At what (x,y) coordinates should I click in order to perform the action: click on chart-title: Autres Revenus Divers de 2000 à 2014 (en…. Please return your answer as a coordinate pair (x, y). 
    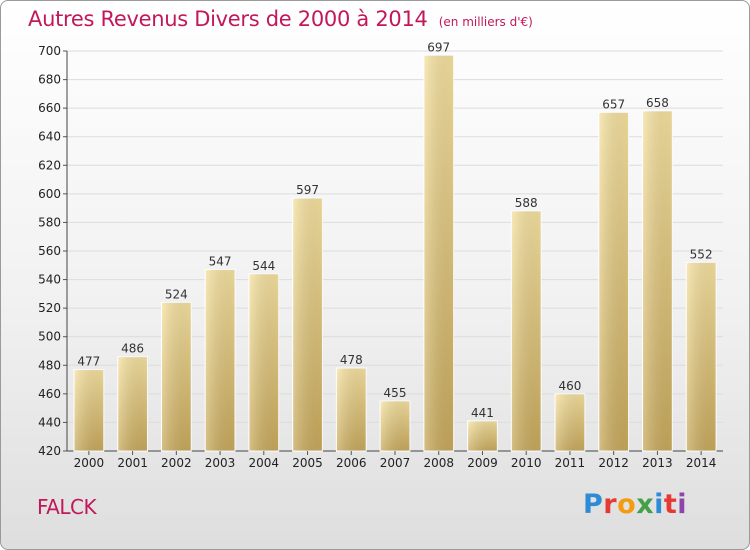
    Looking at the image, I should click on (280, 19).